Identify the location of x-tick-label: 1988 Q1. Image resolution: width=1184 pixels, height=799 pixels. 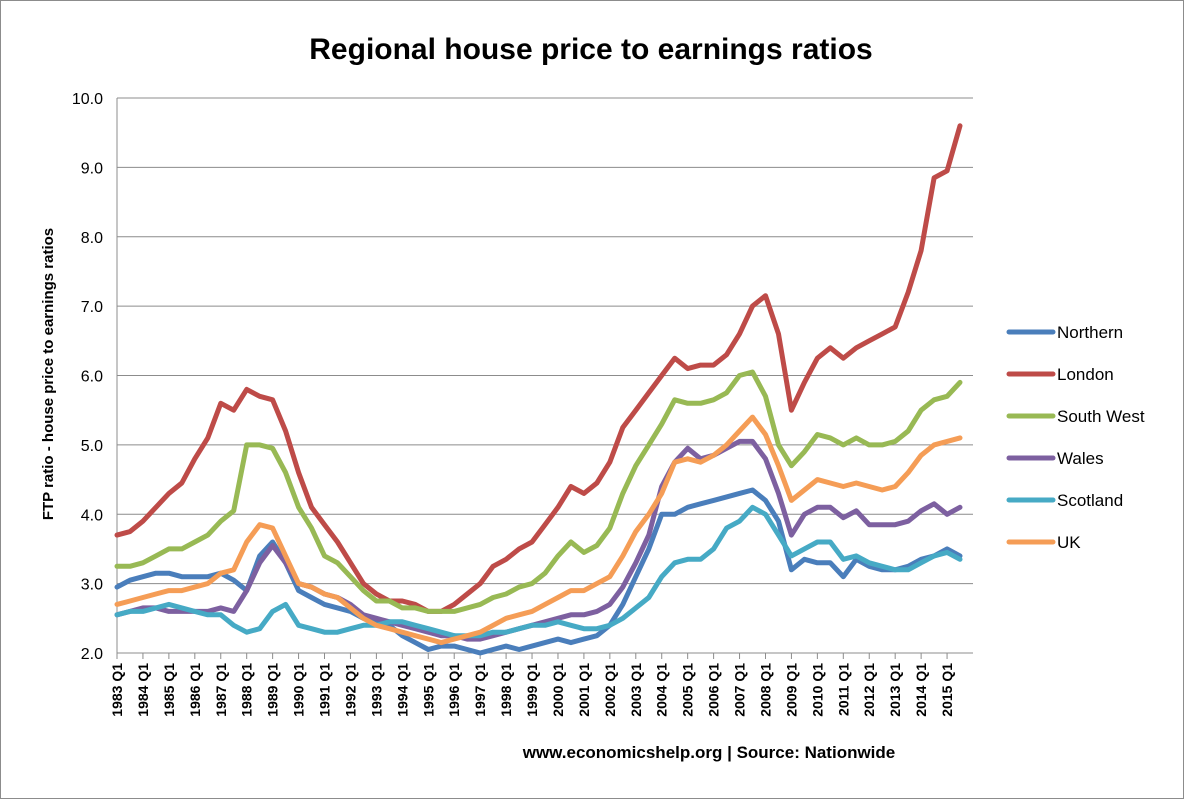
(247, 690).